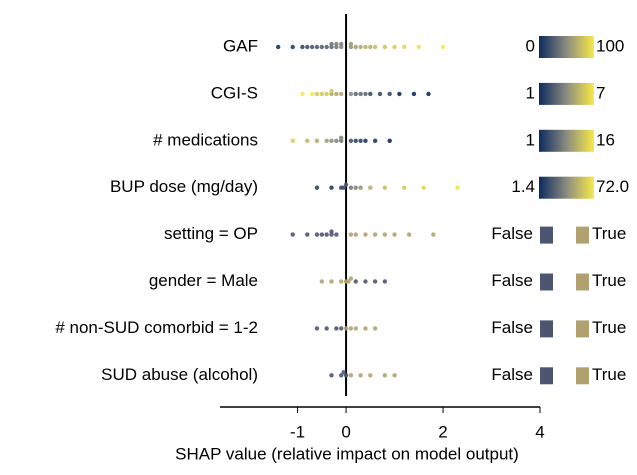 The height and width of the screenshot is (475, 637). What do you see at coordinates (297, 431) in the screenshot?
I see `x-tick-label: -1` at bounding box center [297, 431].